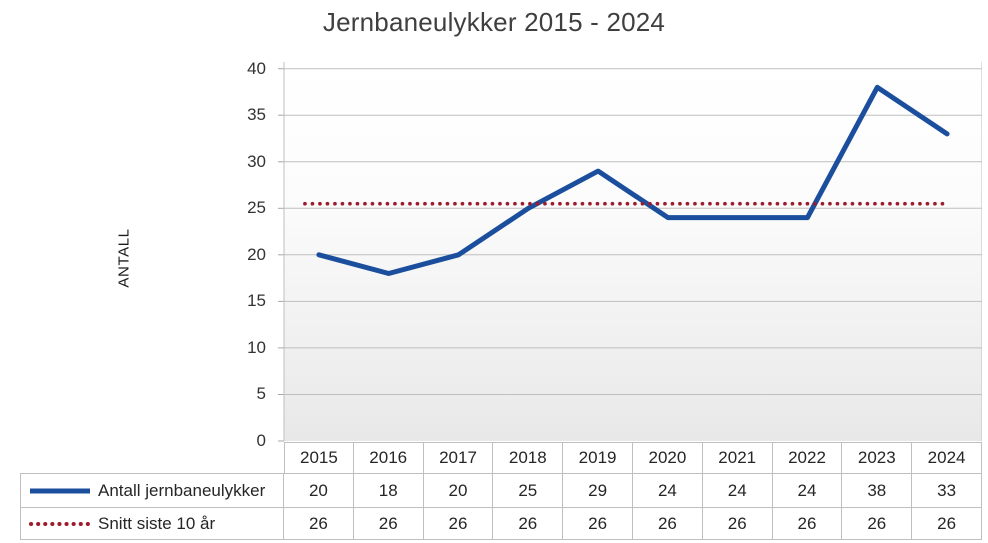  I want to click on year-header-cell: 2019, so click(598, 457).